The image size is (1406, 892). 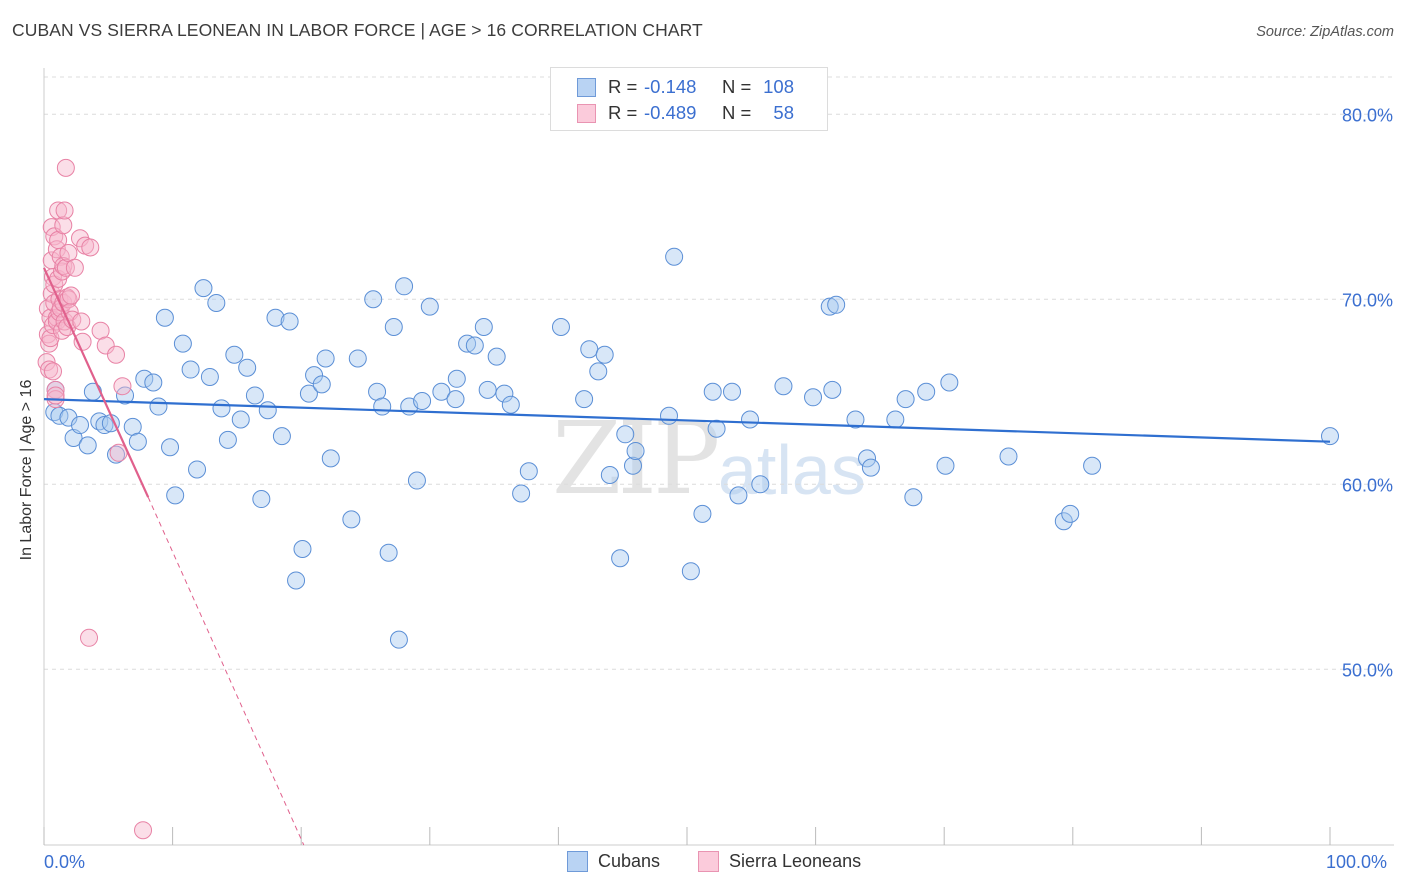 What do you see at coordinates (226, 671) in the screenshot?
I see `sierra-leoneans-trend-extension` at bounding box center [226, 671].